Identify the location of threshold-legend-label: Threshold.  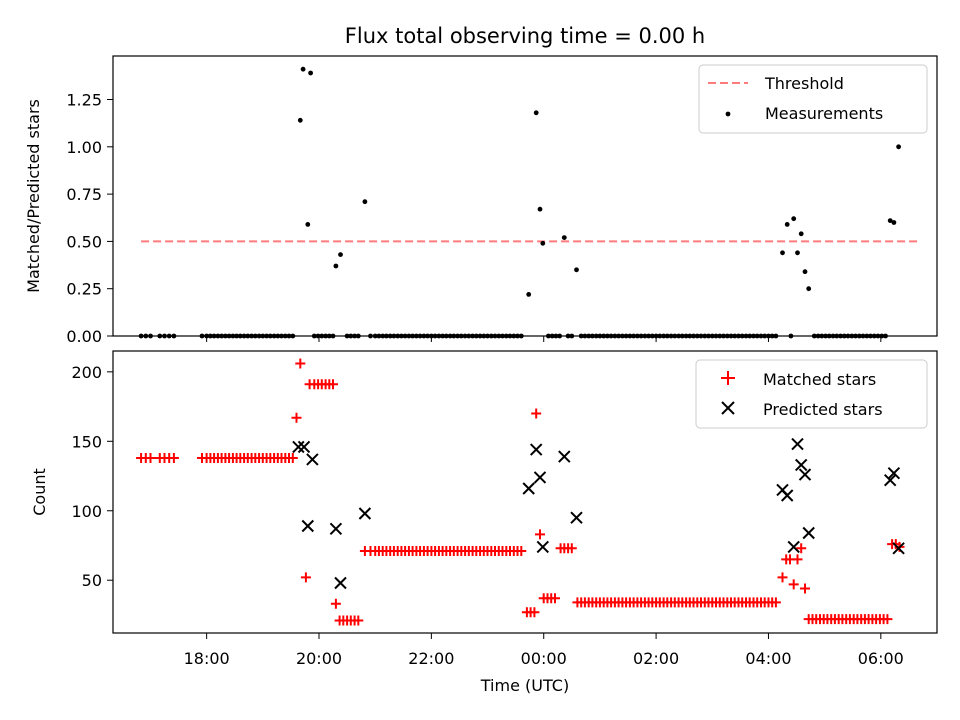
(804, 83).